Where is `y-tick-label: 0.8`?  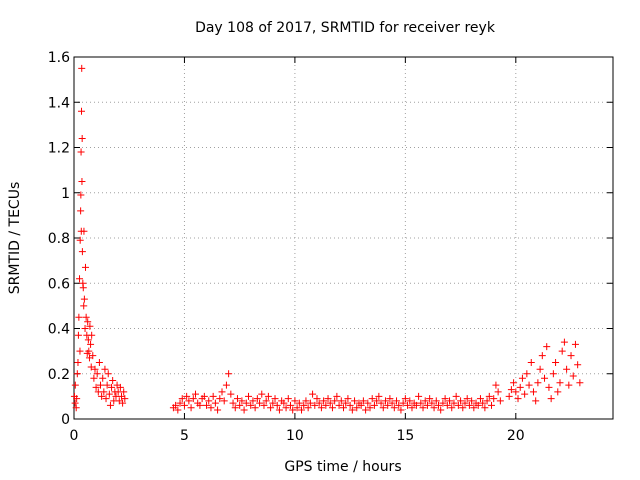 y-tick-label: 0.8 is located at coordinates (59, 239).